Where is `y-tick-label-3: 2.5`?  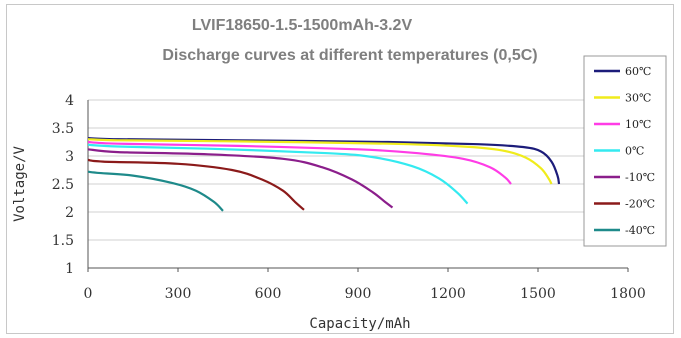 y-tick-label-3: 2.5 is located at coordinates (63, 185).